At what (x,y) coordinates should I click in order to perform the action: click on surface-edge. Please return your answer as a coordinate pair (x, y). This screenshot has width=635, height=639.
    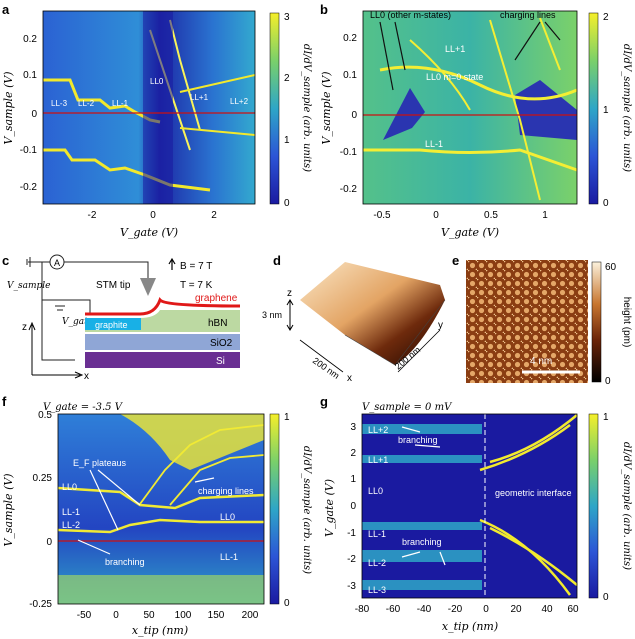
    Looking at the image, I should click on (395, 332).